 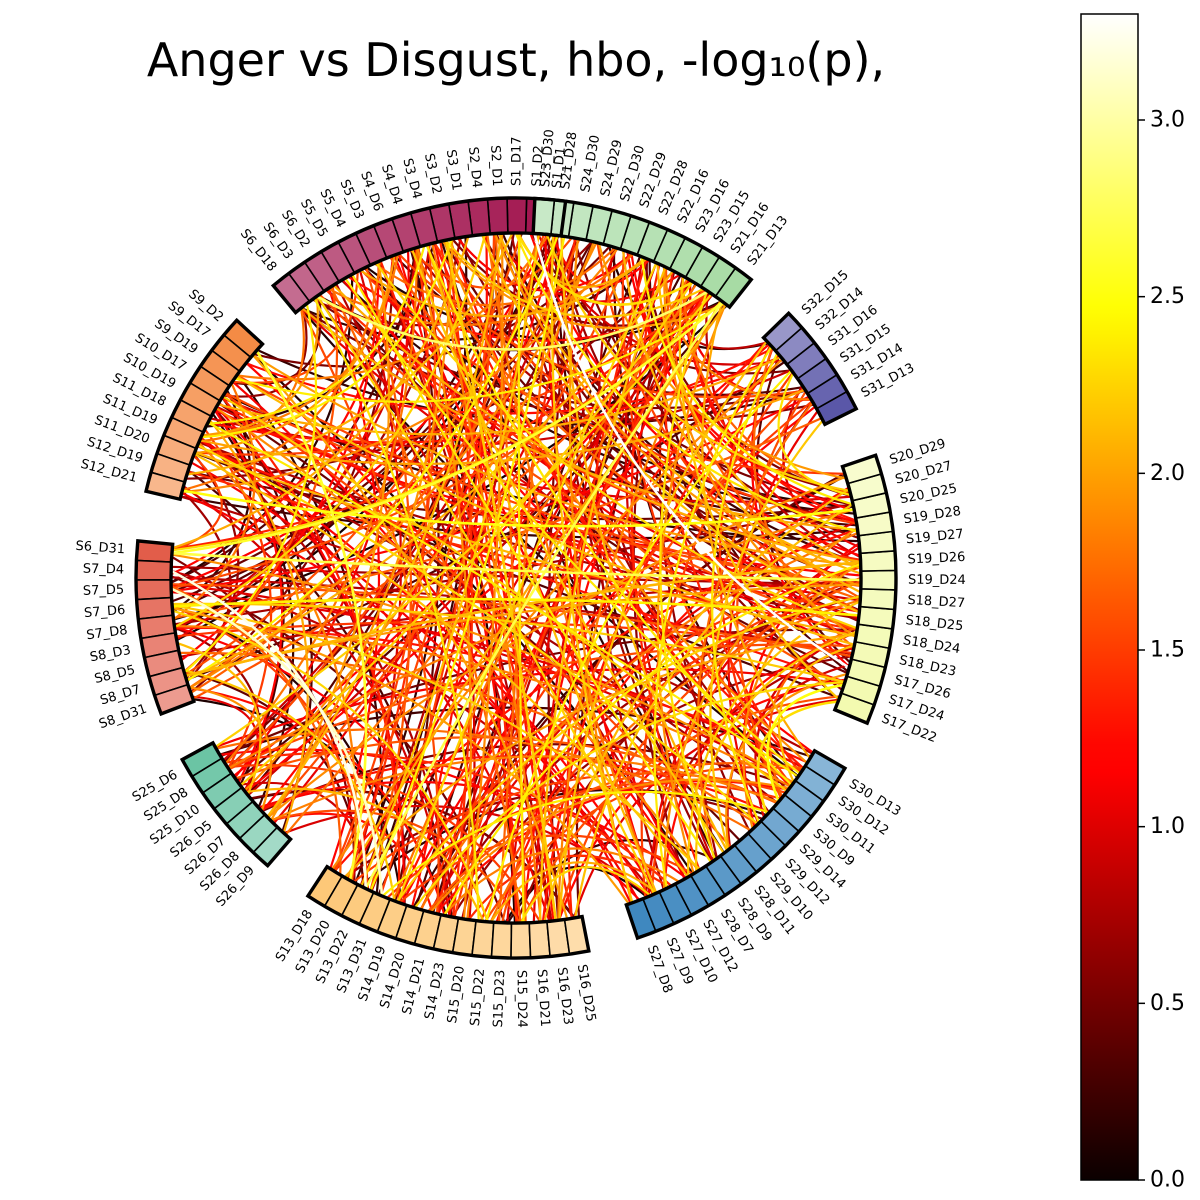 I want to click on node-label: S2_D4, so click(x=474, y=167).